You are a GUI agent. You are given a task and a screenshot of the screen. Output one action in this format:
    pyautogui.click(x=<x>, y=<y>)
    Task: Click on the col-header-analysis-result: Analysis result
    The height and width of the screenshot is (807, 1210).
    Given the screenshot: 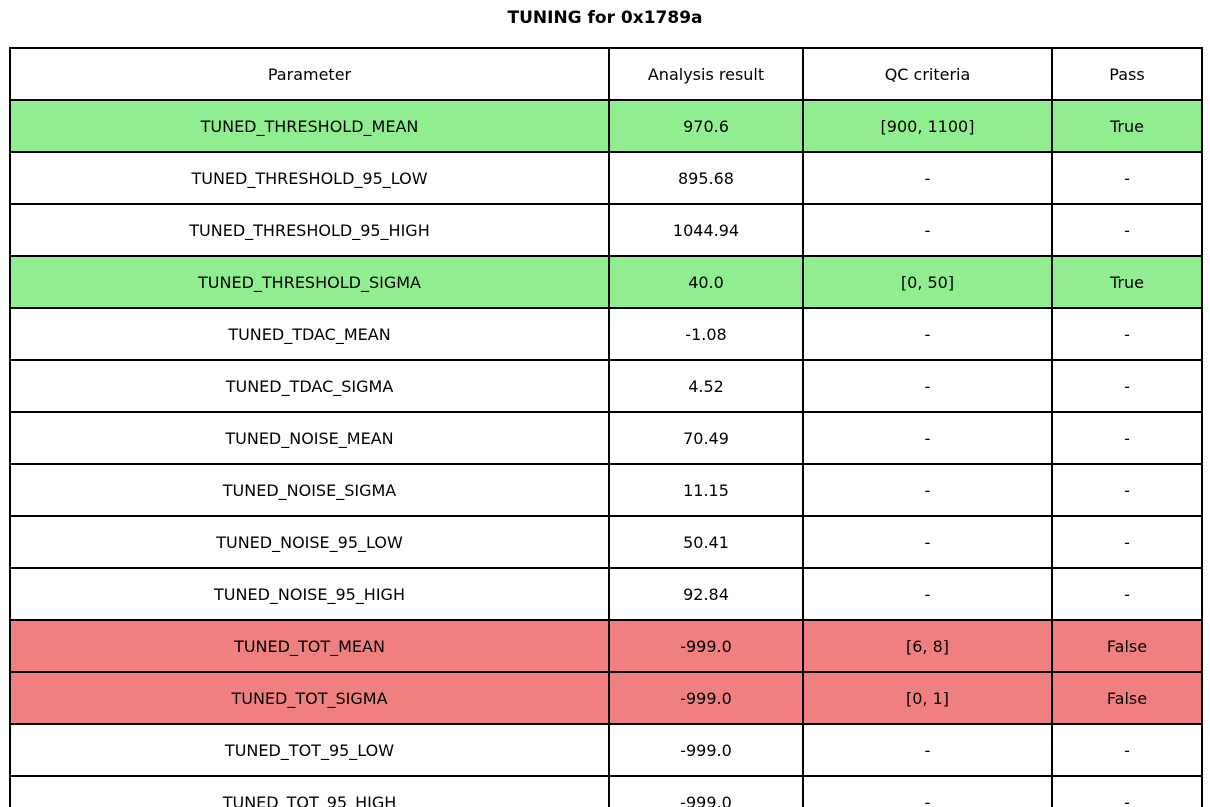 What is the action you would take?
    pyautogui.click(x=706, y=74)
    